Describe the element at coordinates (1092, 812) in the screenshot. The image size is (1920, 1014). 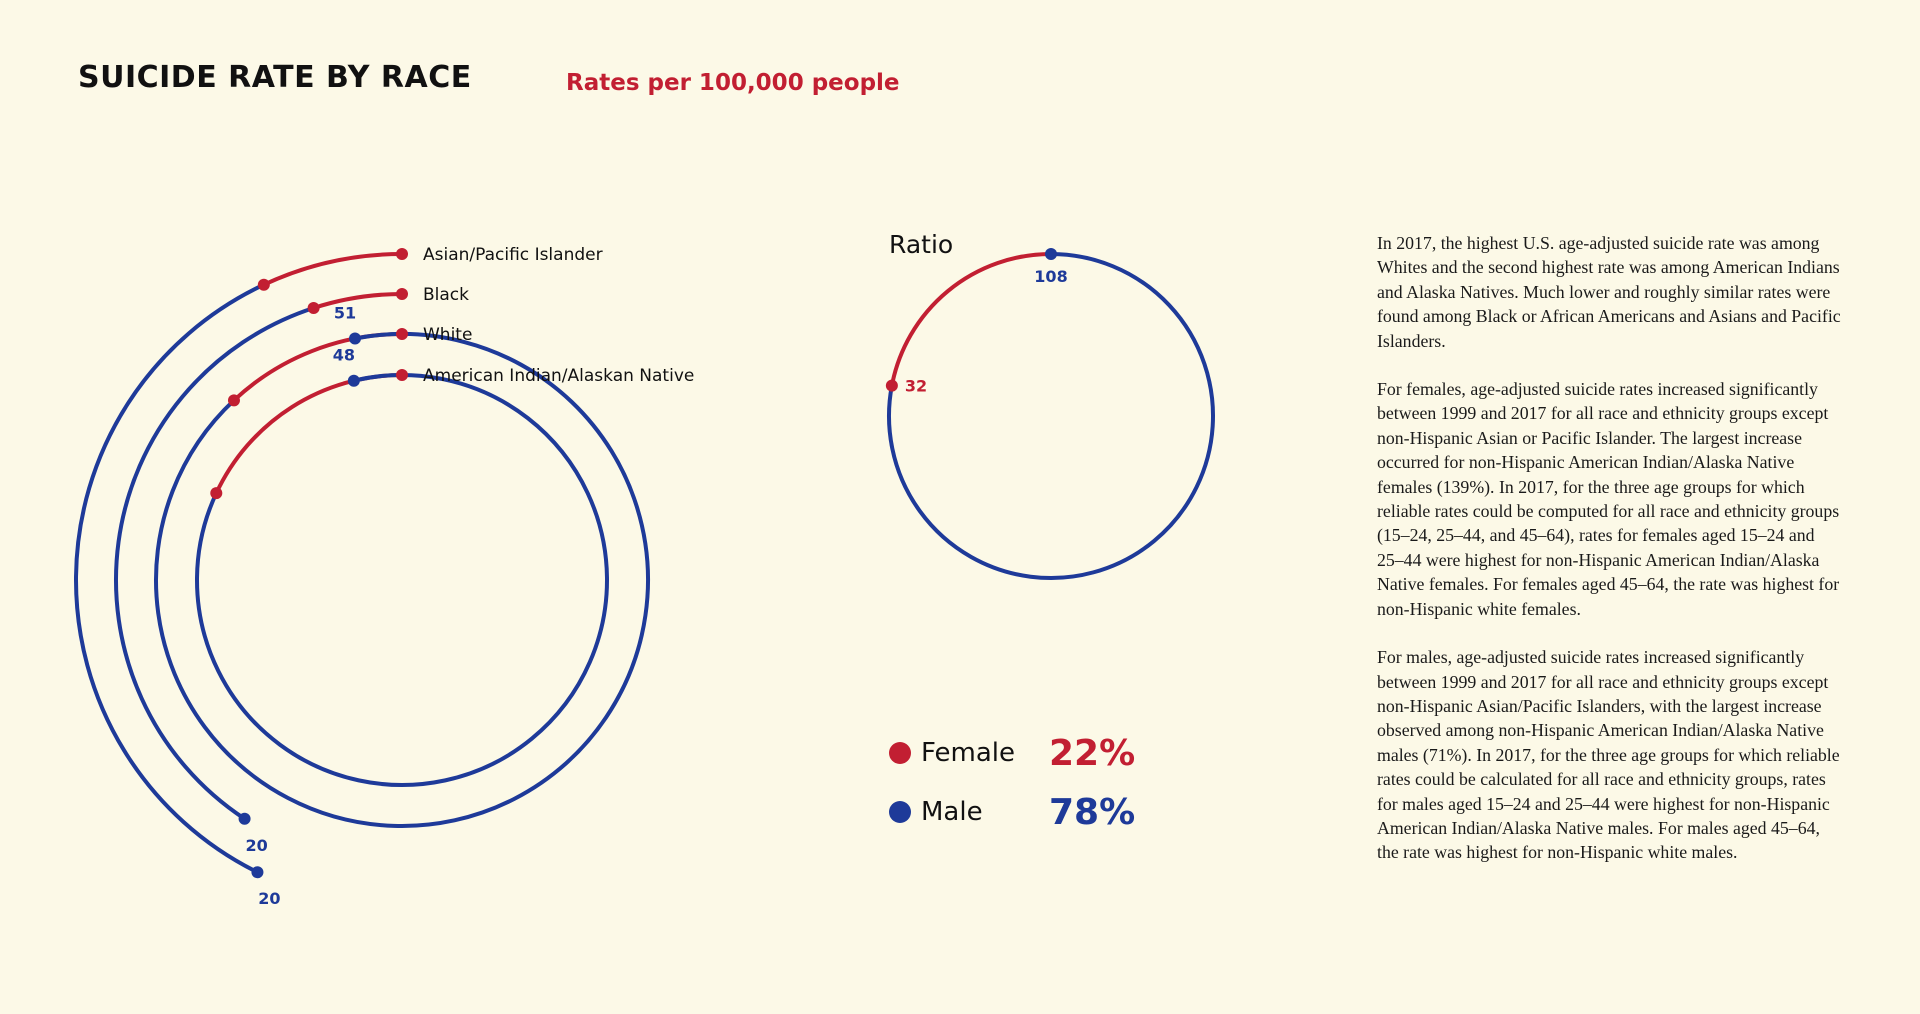
I see `male-percentage: 78%` at that location.